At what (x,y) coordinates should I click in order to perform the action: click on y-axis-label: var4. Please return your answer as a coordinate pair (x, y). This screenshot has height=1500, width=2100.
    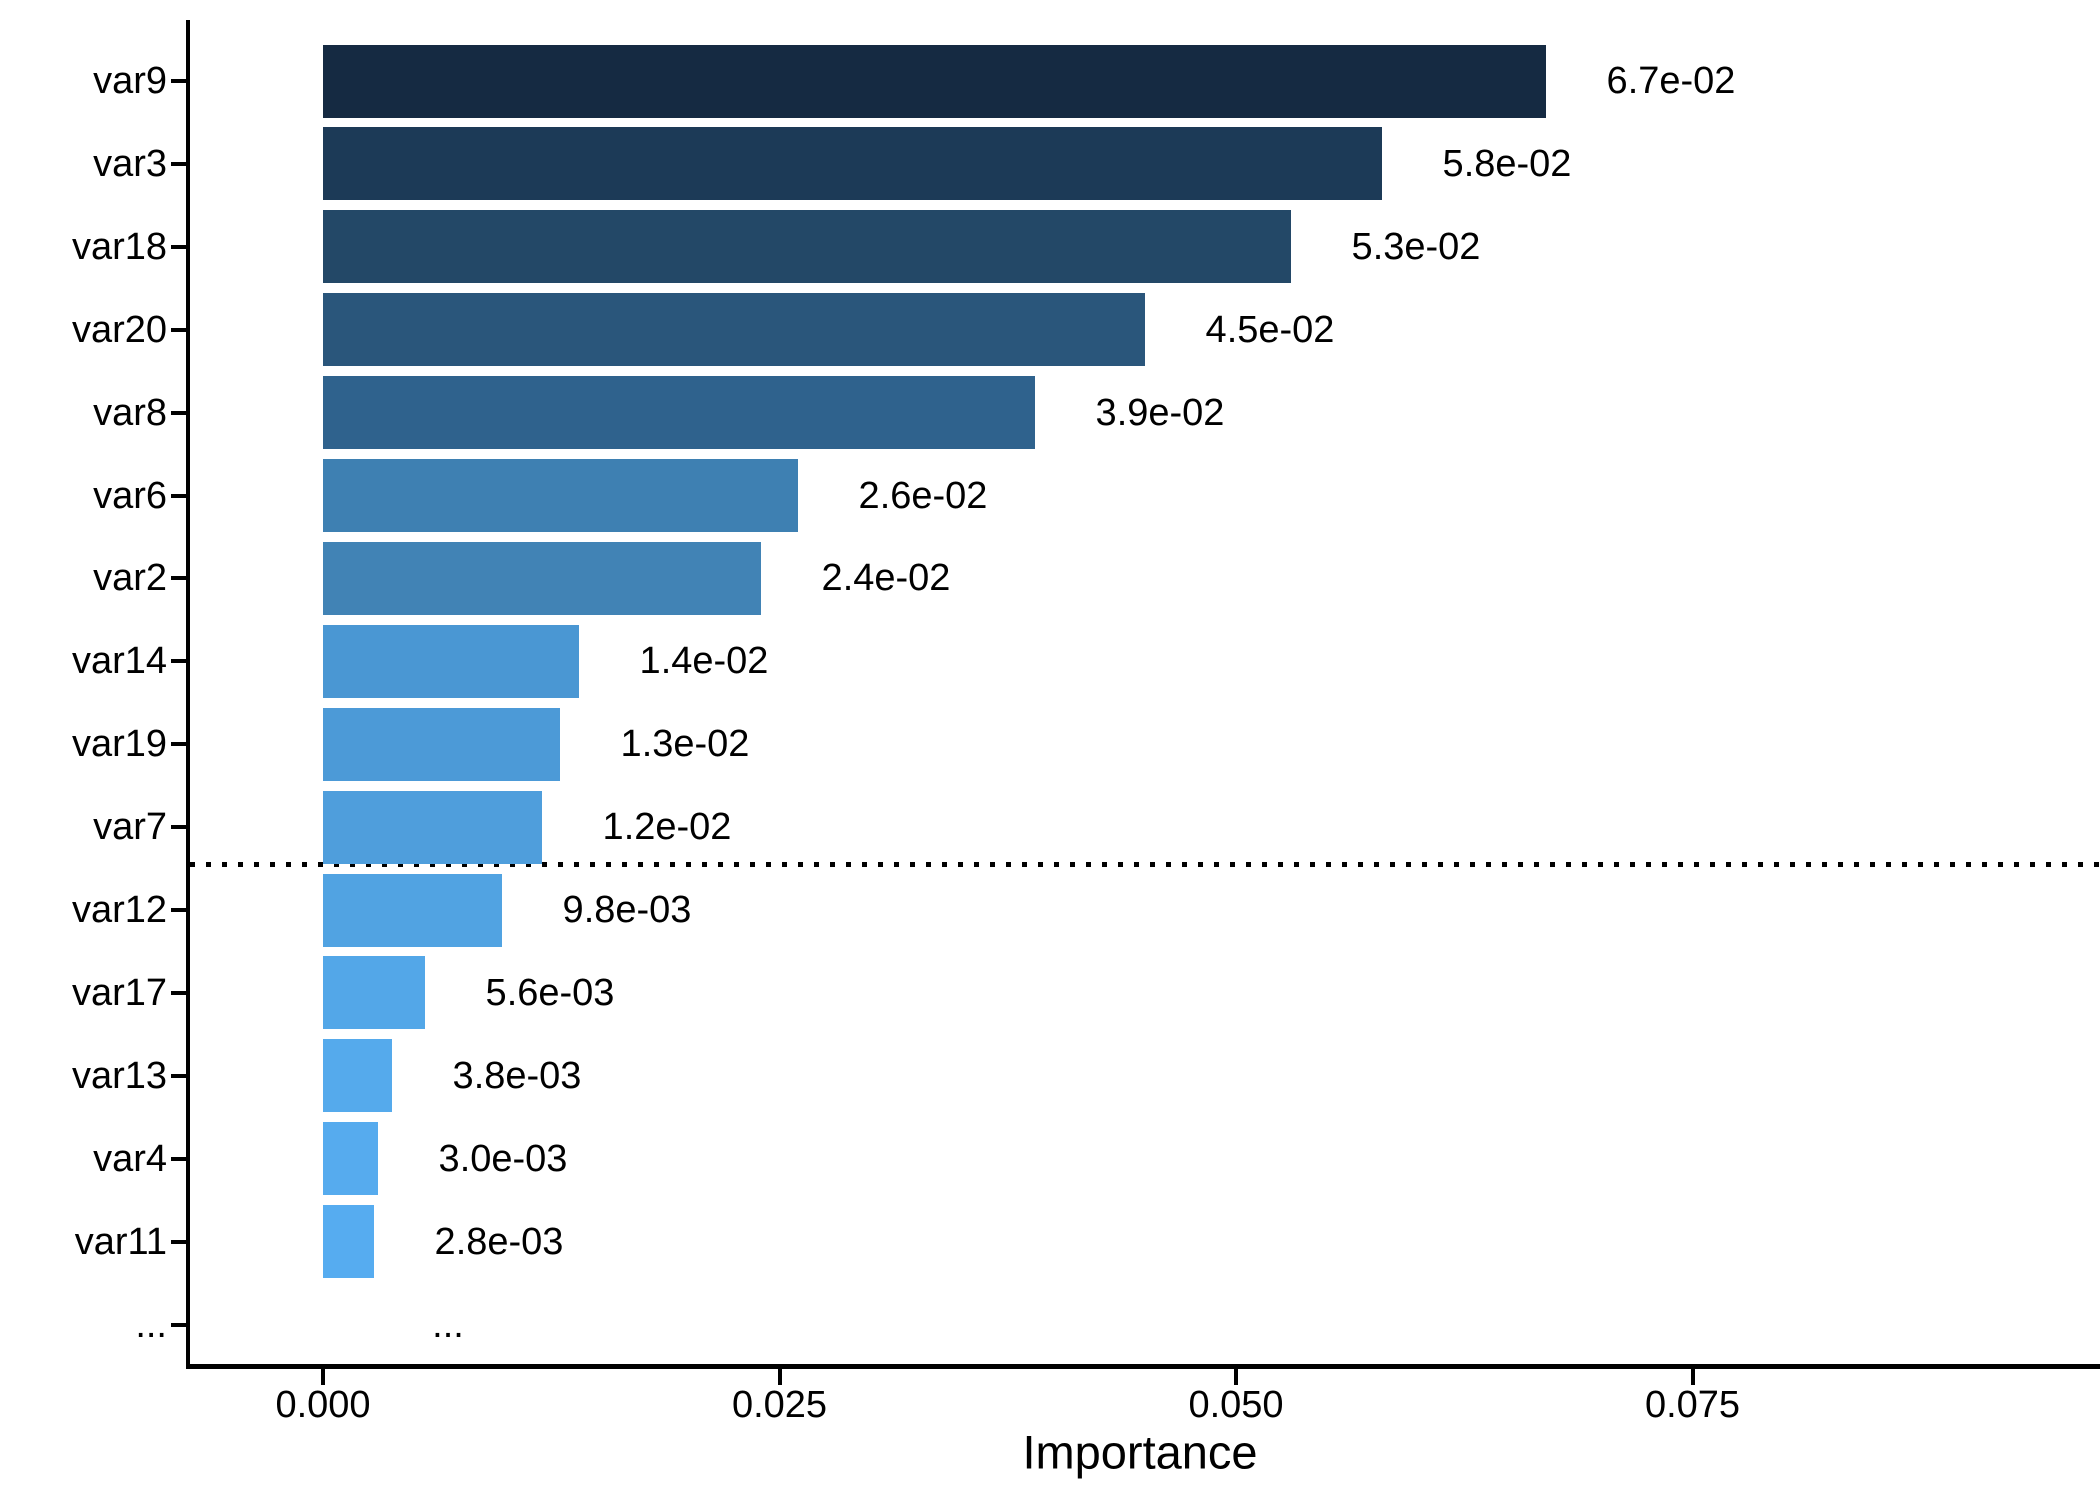
    Looking at the image, I should click on (130, 1158).